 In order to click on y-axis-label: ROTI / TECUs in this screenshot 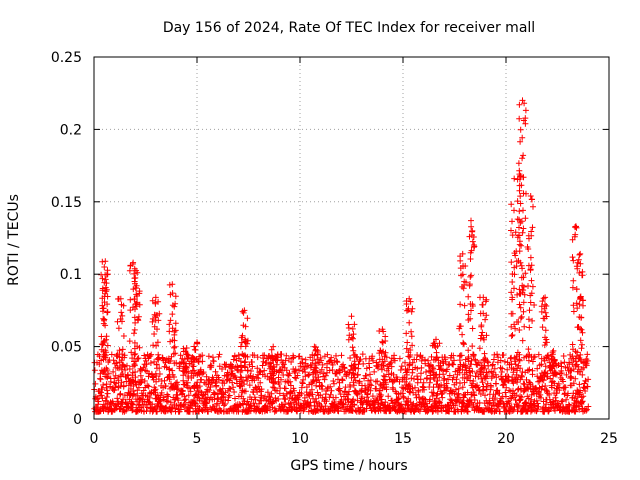, I will do `click(14, 240)`.